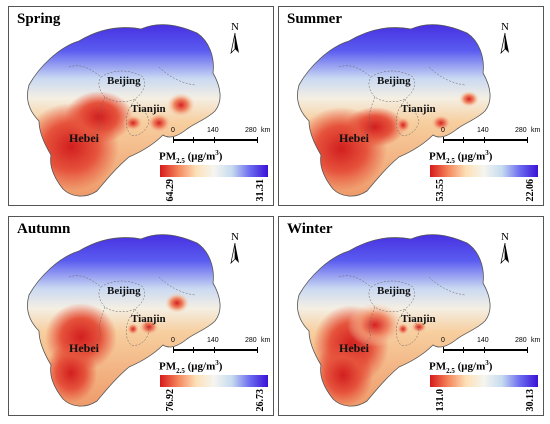 The width and height of the screenshot is (550, 424). I want to click on season-title: Summer, so click(314, 19).